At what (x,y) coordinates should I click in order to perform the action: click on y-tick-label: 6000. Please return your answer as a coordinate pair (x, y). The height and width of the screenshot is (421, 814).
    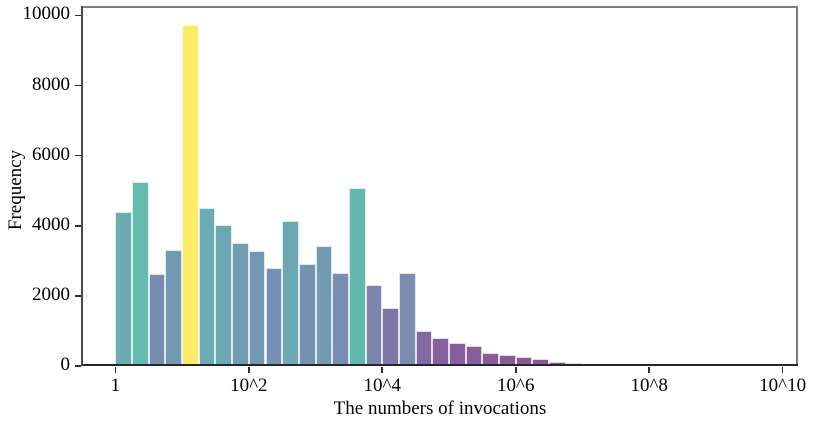
    Looking at the image, I should click on (51, 154).